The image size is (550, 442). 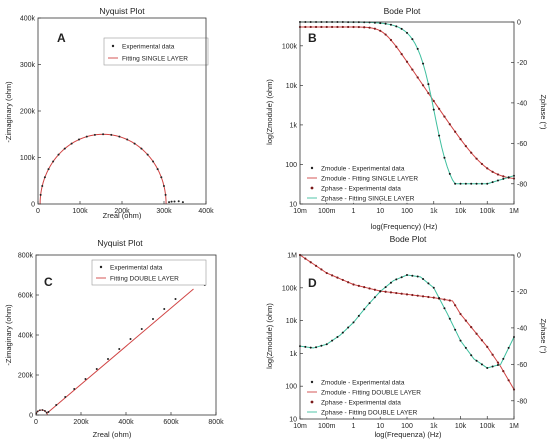 What do you see at coordinates (149, 272) in the screenshot?
I see `legend-c: Experimental data Fitting DOUBLE LAYER` at bounding box center [149, 272].